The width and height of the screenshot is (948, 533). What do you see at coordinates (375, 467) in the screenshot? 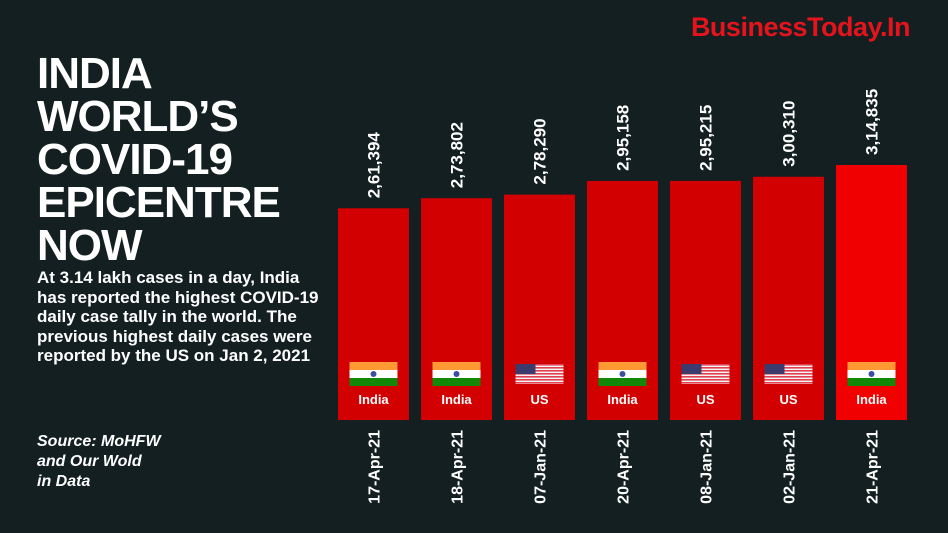
I see `x-tick-label: 17-Apr-21` at bounding box center [375, 467].